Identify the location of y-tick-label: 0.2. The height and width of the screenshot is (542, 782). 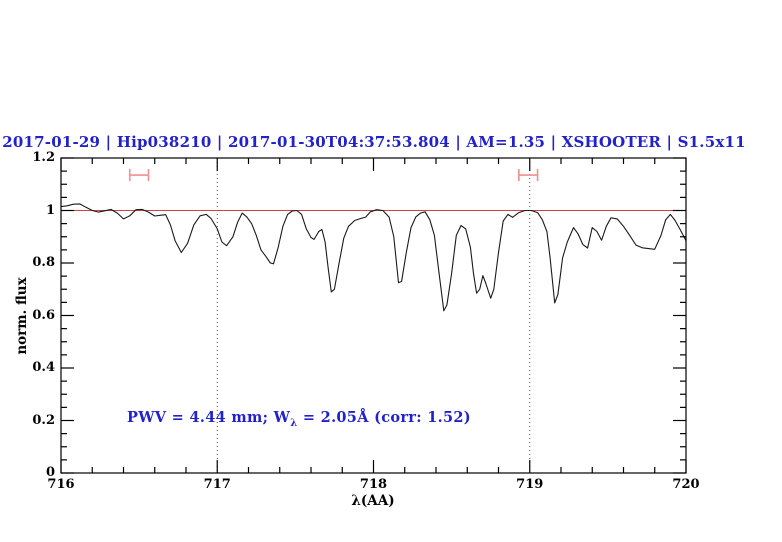
(43, 420).